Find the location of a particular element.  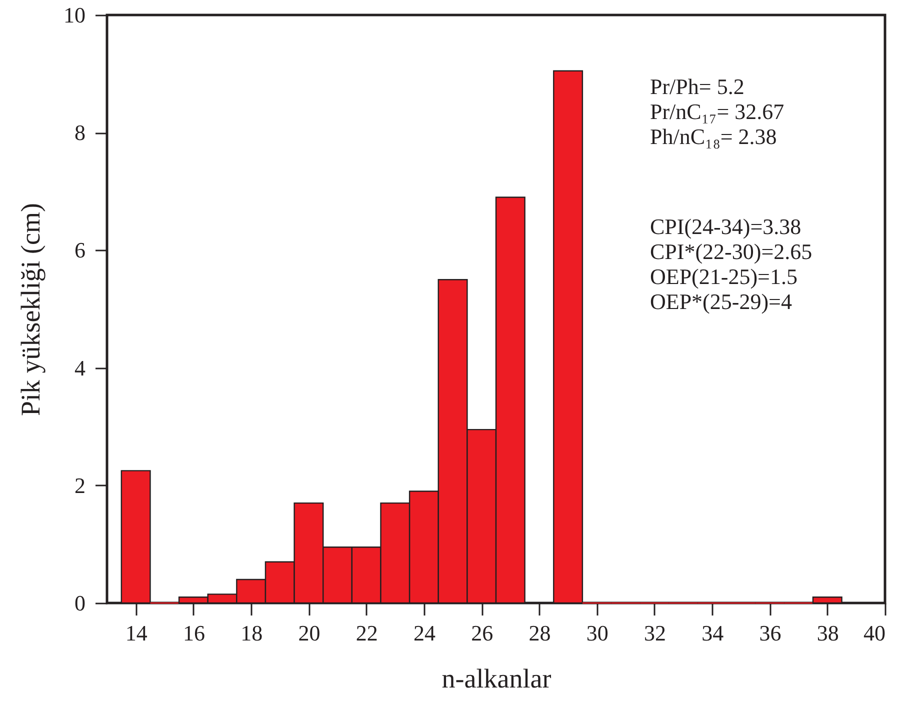

y-axis-title: Pik yüksekliği (cm) is located at coordinates (31, 309).